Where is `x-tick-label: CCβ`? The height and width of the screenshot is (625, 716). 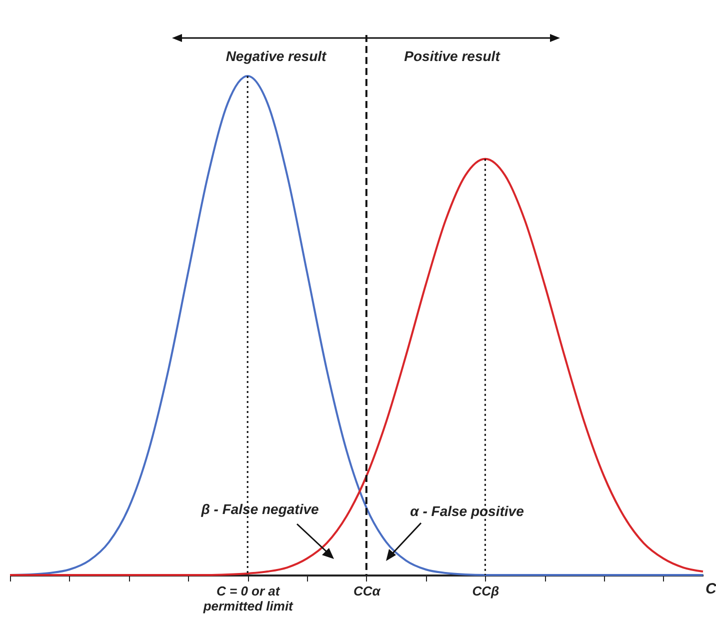 x-tick-label: CCβ is located at coordinates (486, 591).